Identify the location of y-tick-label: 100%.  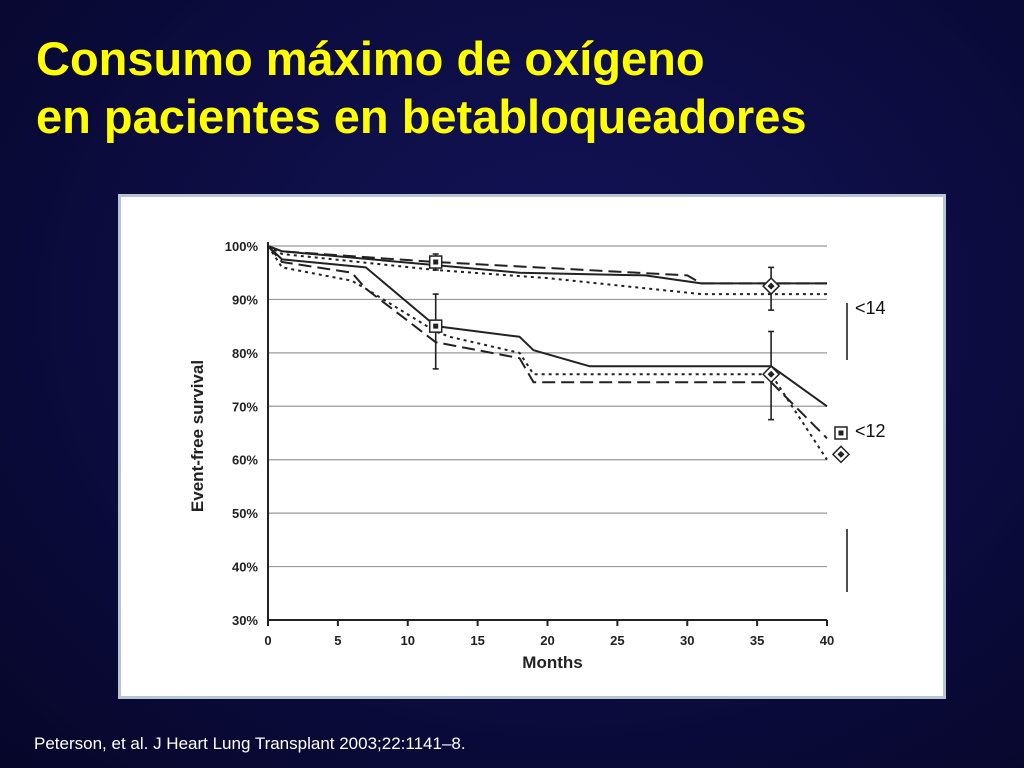
(242, 246).